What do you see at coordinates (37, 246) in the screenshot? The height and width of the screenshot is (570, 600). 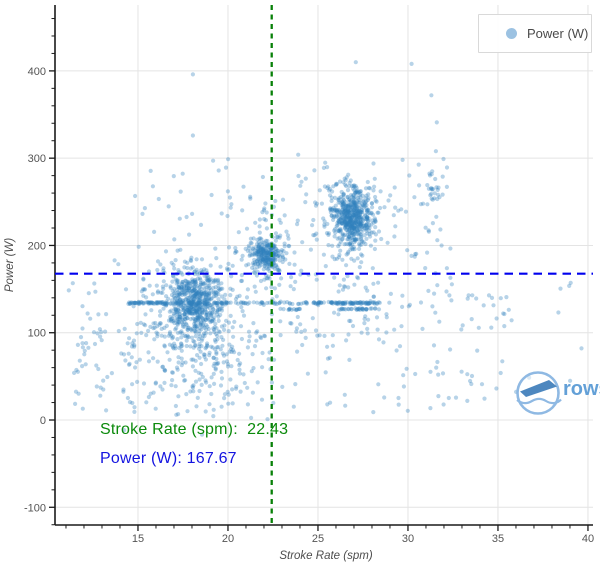 I see `y-tick-label: 200` at bounding box center [37, 246].